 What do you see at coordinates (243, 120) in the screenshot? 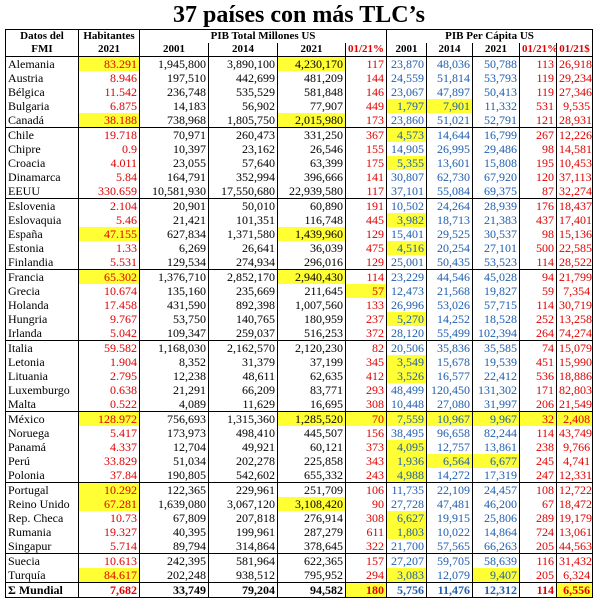
I see `cell-total-2014: 1,805,750` at bounding box center [243, 120].